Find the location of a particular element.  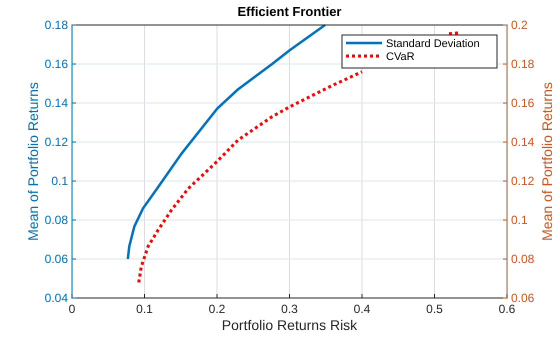

y2-tick-label: 0.08 is located at coordinates (523, 259).